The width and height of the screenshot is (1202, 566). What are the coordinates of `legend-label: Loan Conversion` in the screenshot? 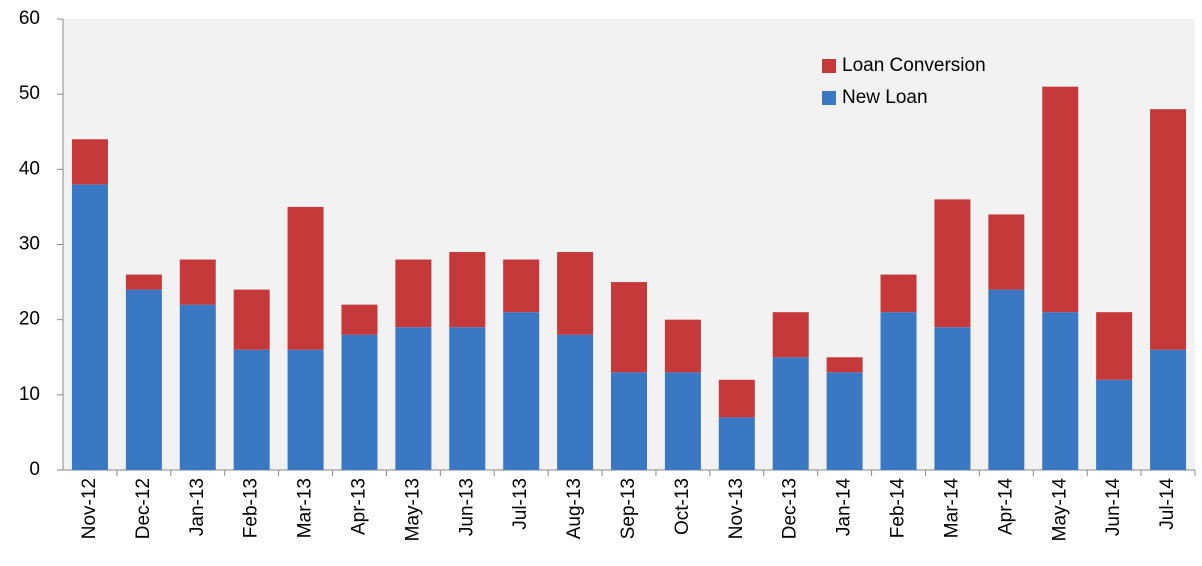 It's located at (914, 65).